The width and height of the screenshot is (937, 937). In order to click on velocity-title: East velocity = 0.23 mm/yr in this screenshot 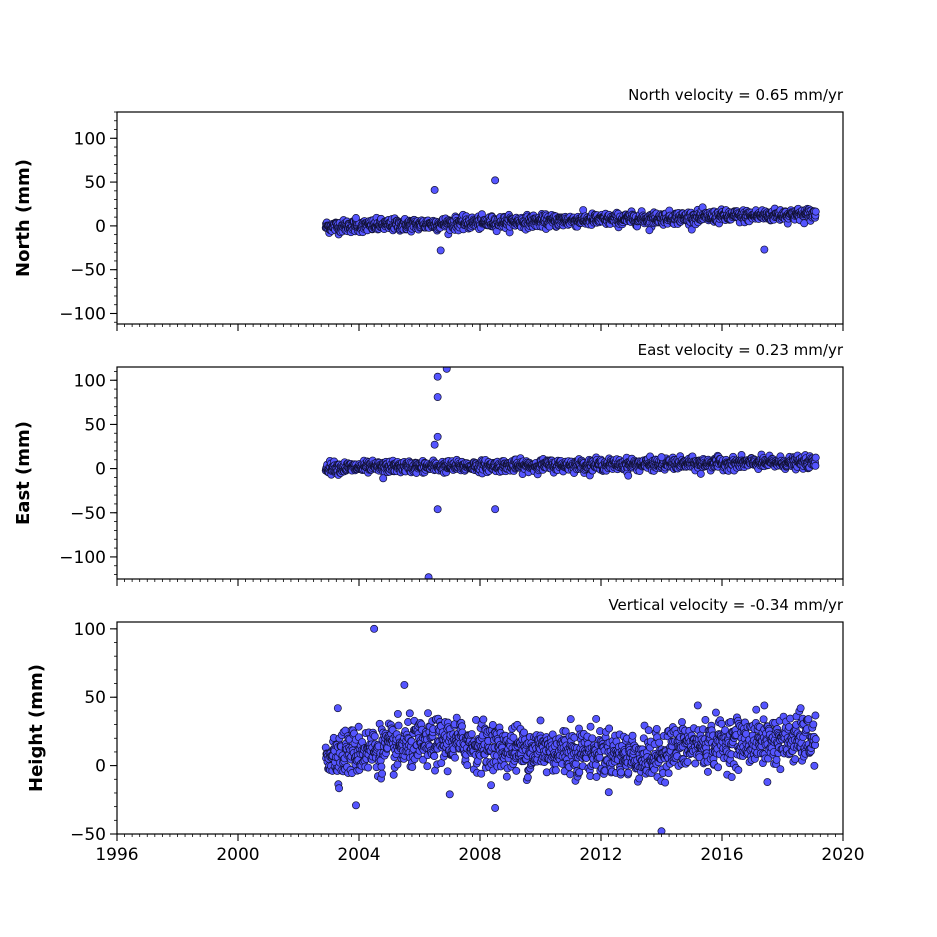, I will do `click(741, 350)`.